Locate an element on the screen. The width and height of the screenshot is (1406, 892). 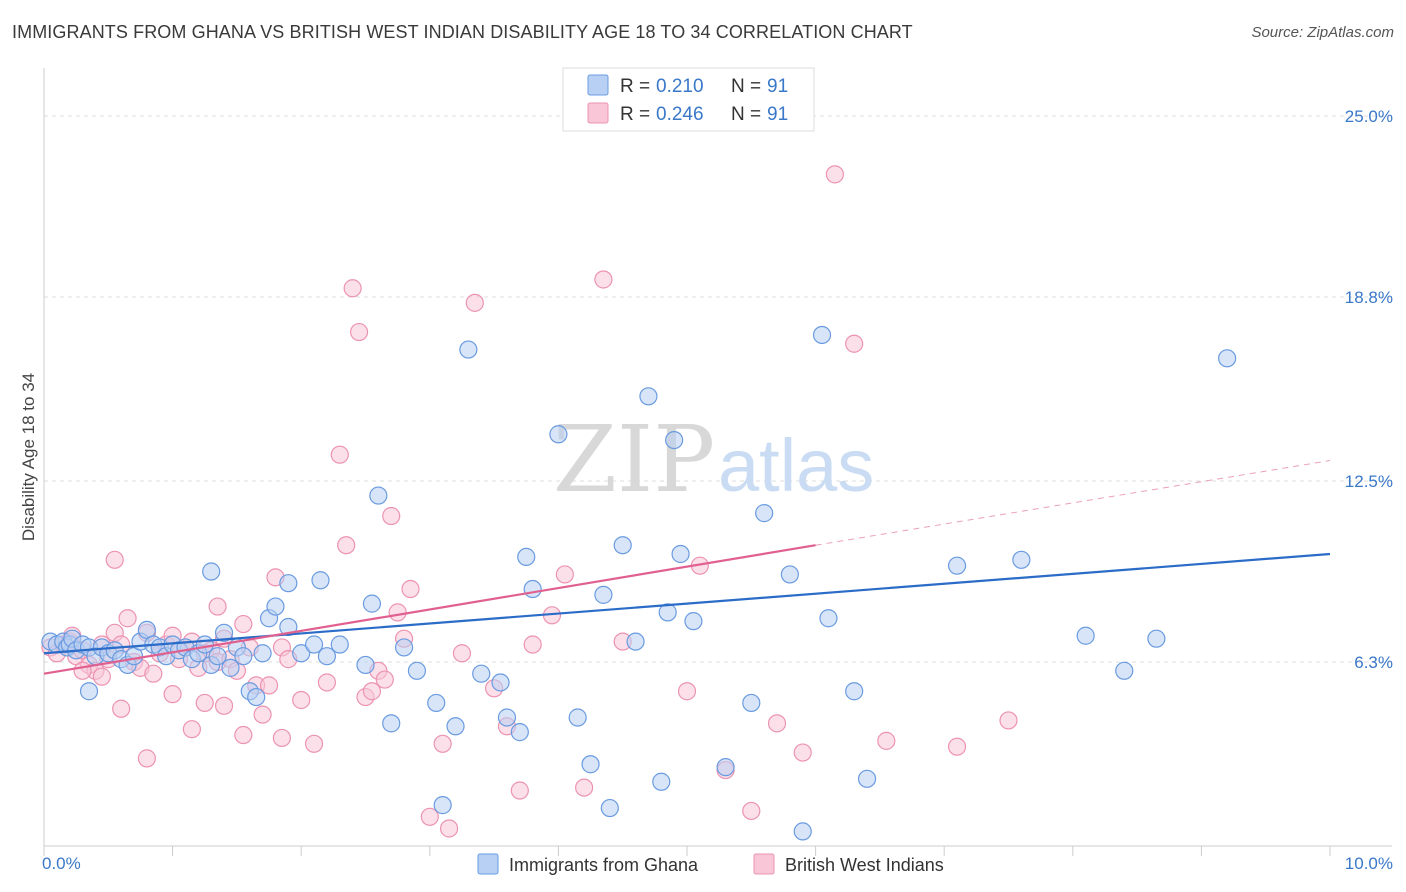
x-tick-labels: 0.0% 10.0% is located at coordinates (717, 863).